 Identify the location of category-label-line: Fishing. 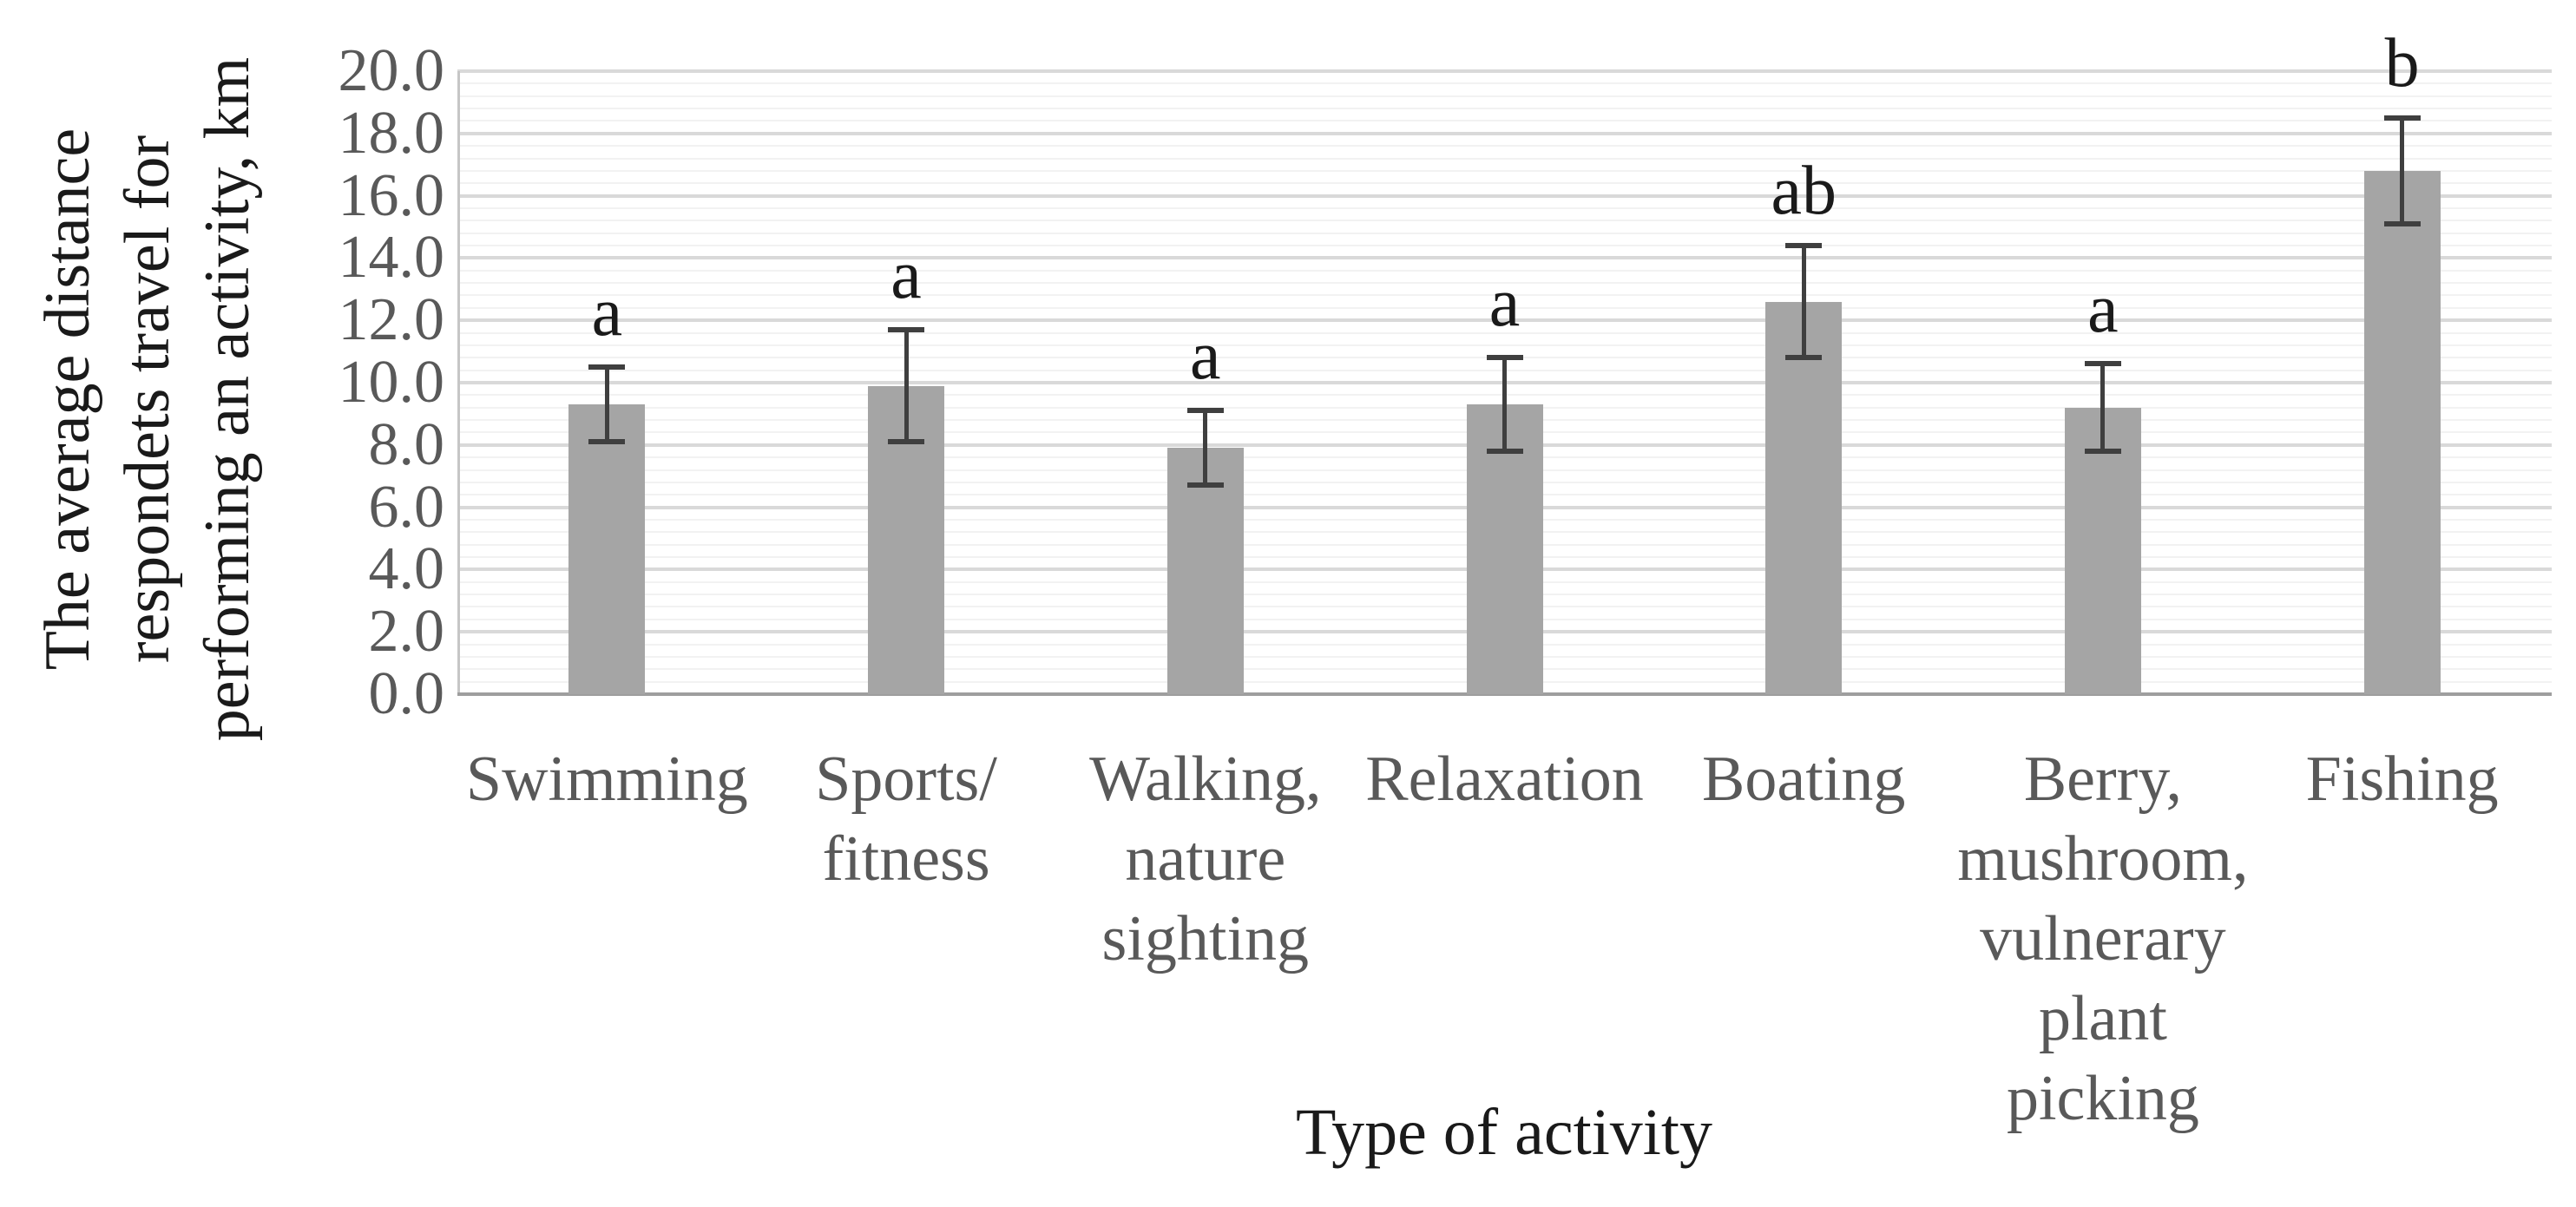
(2402, 779).